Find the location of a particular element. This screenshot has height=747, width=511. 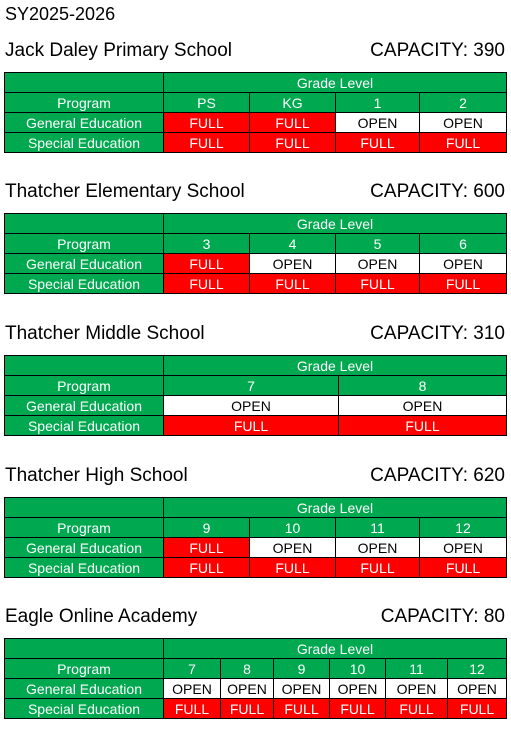

school-header: Eagle Online Academy CAPACITY: 80 is located at coordinates (255, 617).